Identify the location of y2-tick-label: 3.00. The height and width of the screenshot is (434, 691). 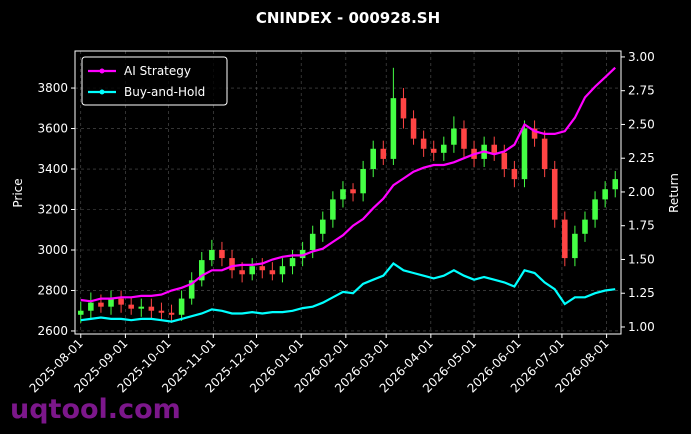
(641, 57).